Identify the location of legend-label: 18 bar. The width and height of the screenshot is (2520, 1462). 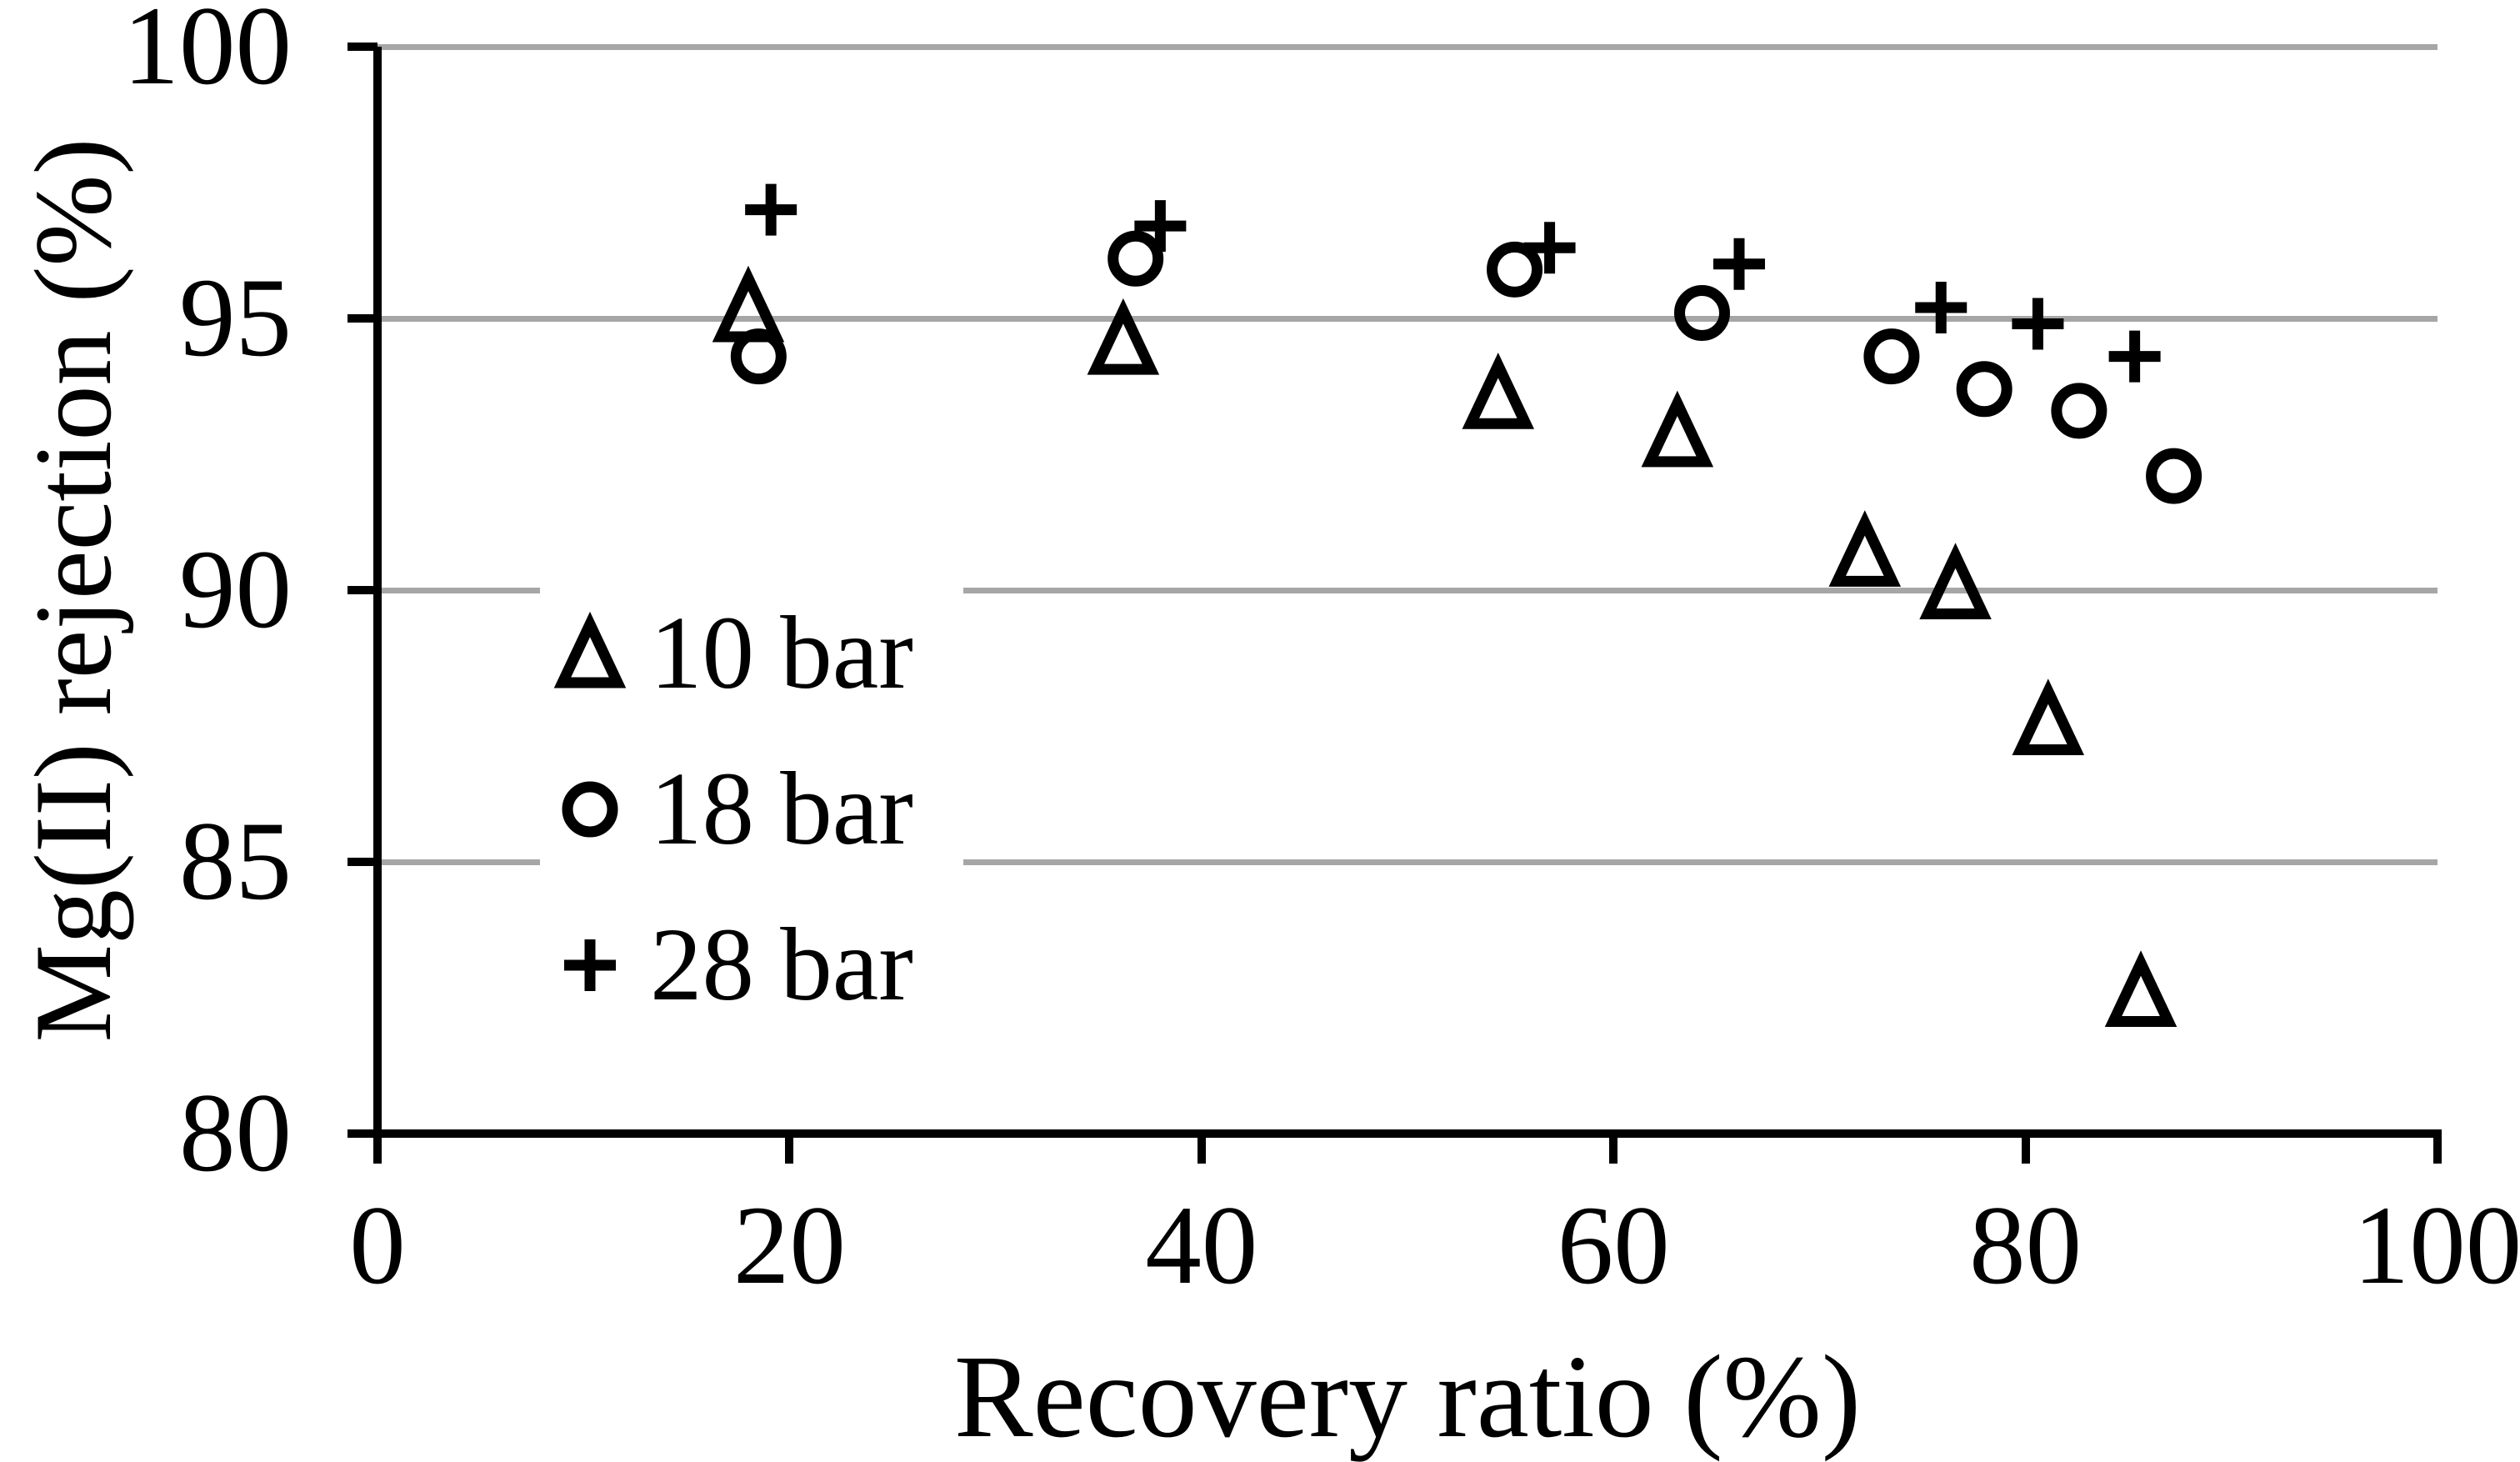
(781, 810).